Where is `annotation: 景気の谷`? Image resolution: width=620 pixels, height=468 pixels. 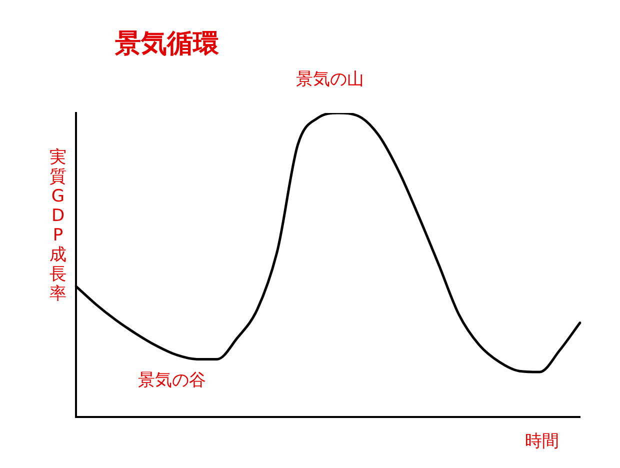
annotation: 景気の谷 is located at coordinates (172, 380).